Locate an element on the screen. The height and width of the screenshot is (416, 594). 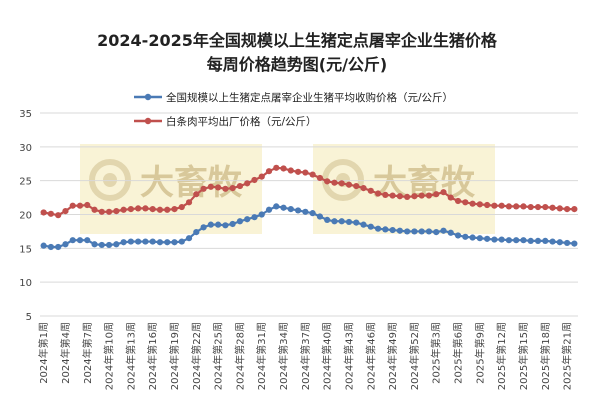
x-tick-label: 2025年第21周 is located at coordinates (567, 356).